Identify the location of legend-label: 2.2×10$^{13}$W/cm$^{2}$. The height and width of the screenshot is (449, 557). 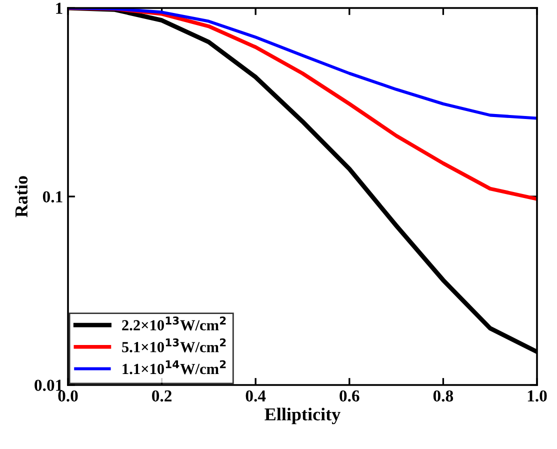
(174, 323).